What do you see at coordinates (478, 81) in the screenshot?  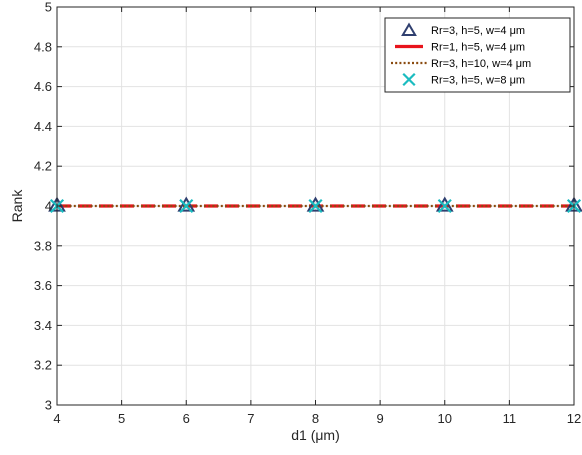 I see `legend-label: Rr=3, h=5, w=8 μm` at bounding box center [478, 81].